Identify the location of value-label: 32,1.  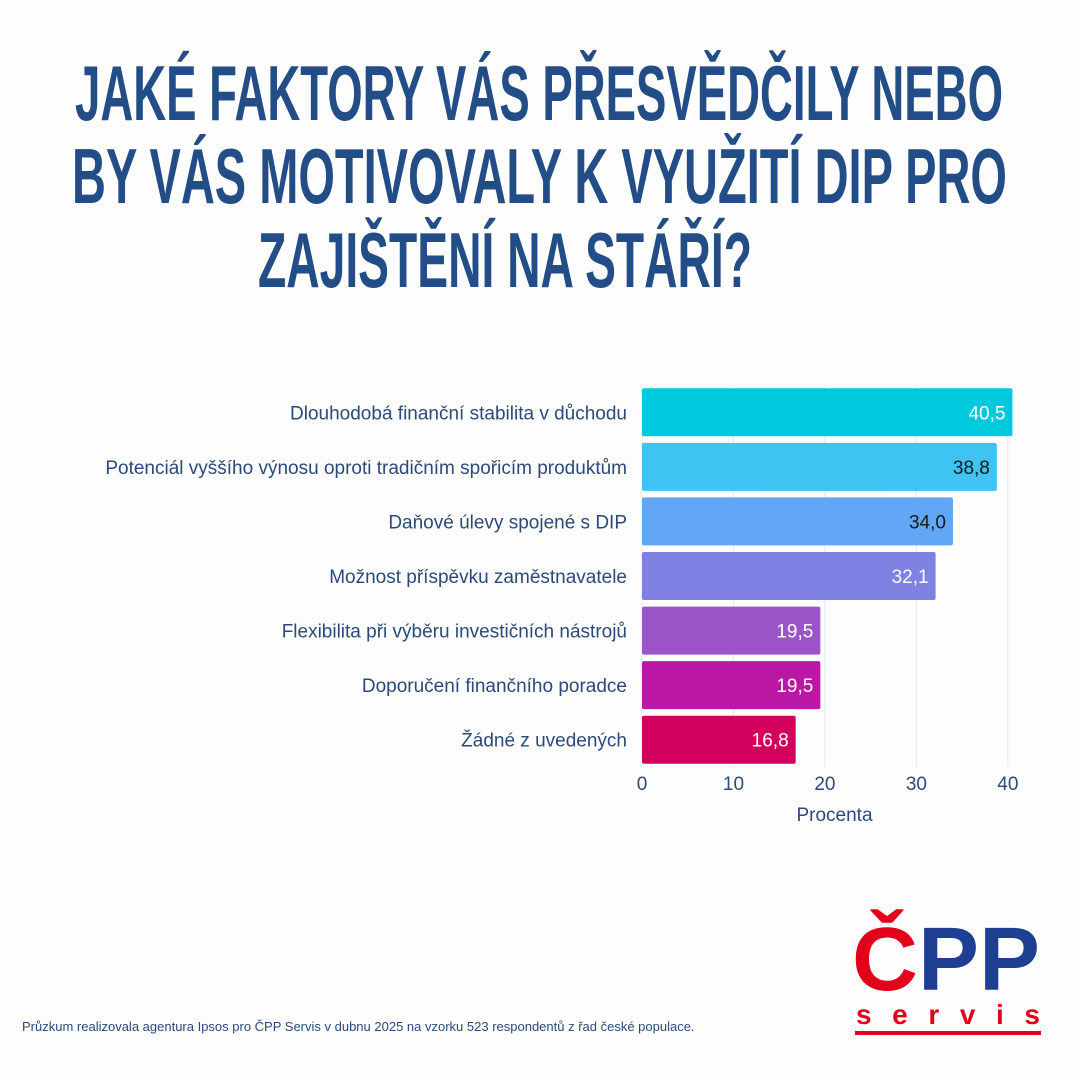
(910, 577).